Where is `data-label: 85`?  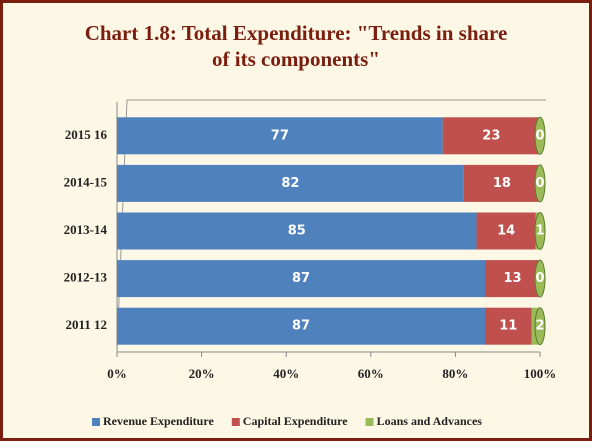 data-label: 85 is located at coordinates (297, 231).